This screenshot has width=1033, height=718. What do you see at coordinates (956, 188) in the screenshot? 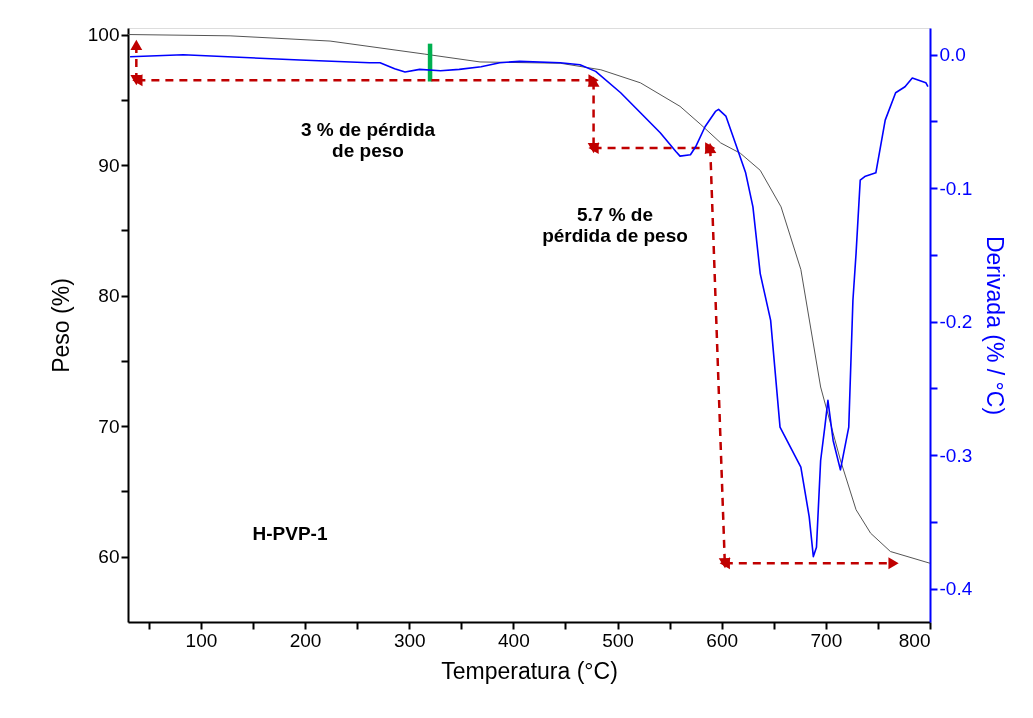
I see `y2-tick-label: -0.1` at bounding box center [956, 188].